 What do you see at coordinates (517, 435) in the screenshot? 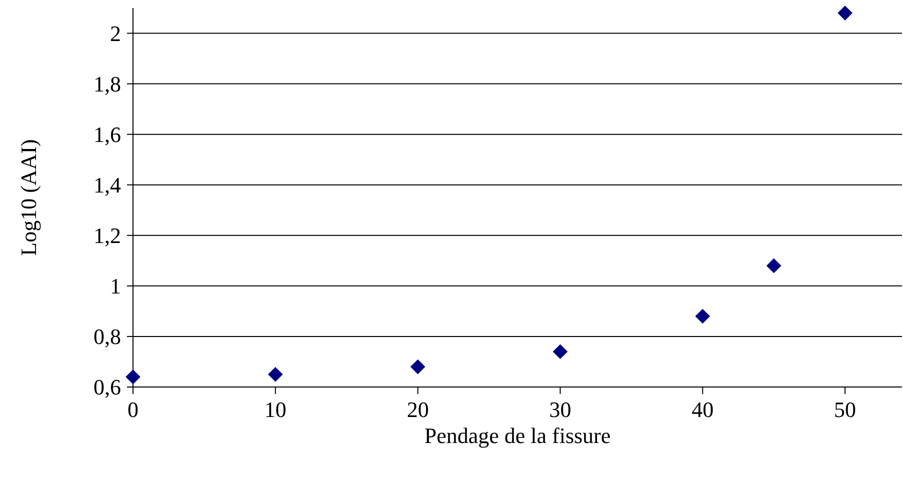
I see `x-axis-title: Pendage de la fissure` at bounding box center [517, 435].